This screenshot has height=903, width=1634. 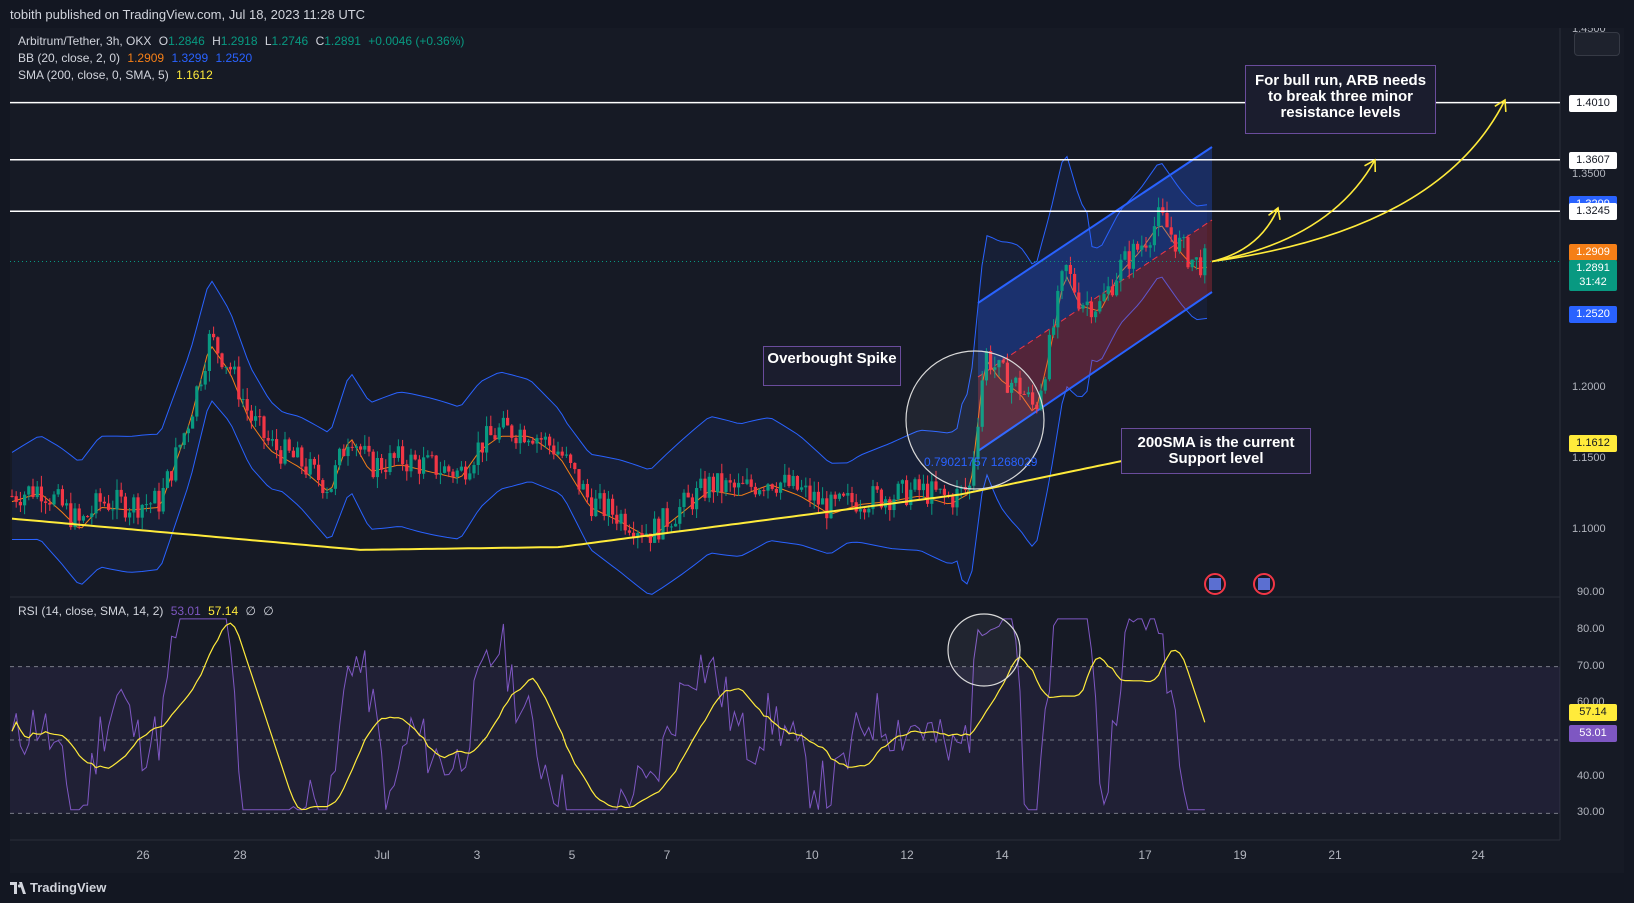 What do you see at coordinates (1597, 44) in the screenshot?
I see `chart-settings-button` at bounding box center [1597, 44].